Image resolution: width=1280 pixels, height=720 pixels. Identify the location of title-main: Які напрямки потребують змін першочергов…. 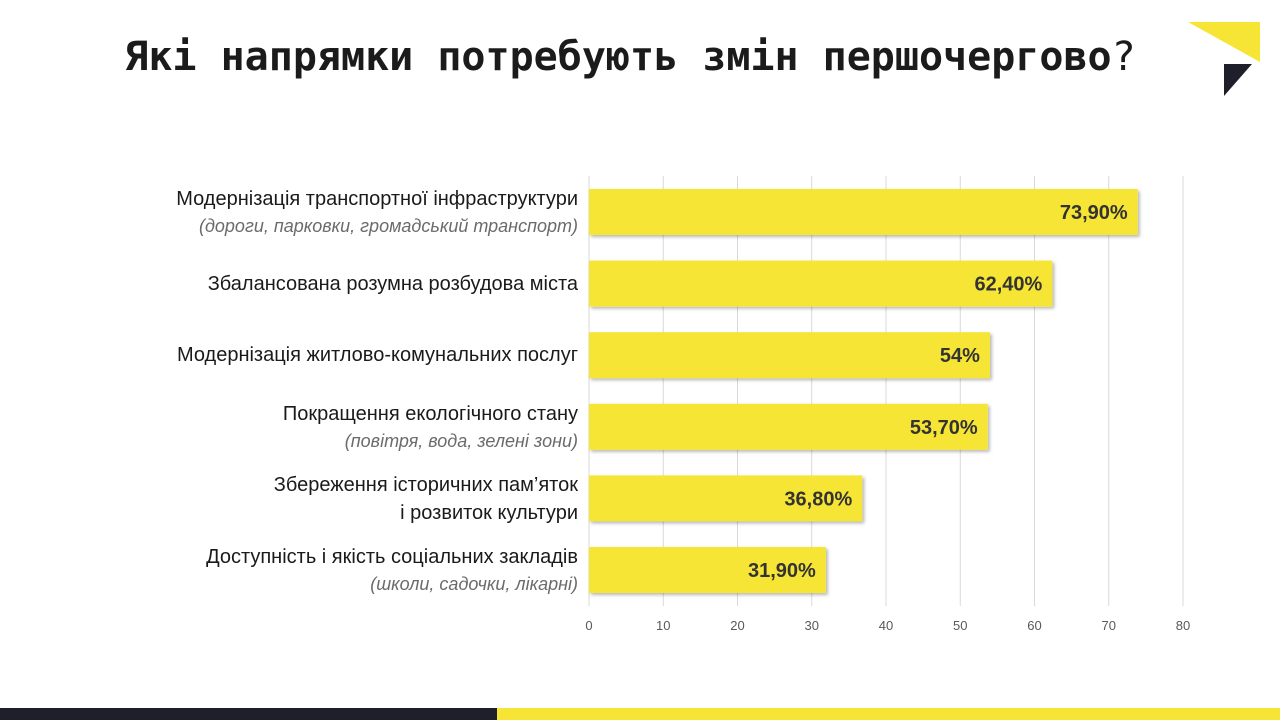
(618, 57).